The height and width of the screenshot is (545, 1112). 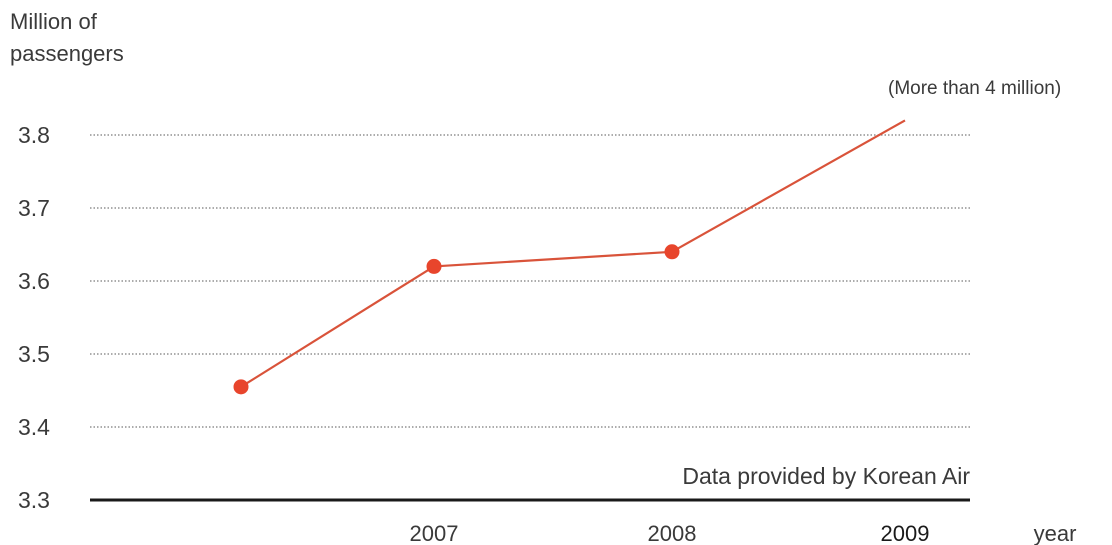 What do you see at coordinates (34, 317) in the screenshot?
I see `y-tick-labels: 3.8 3.7 3.6 3.5 3.4 3.3` at bounding box center [34, 317].